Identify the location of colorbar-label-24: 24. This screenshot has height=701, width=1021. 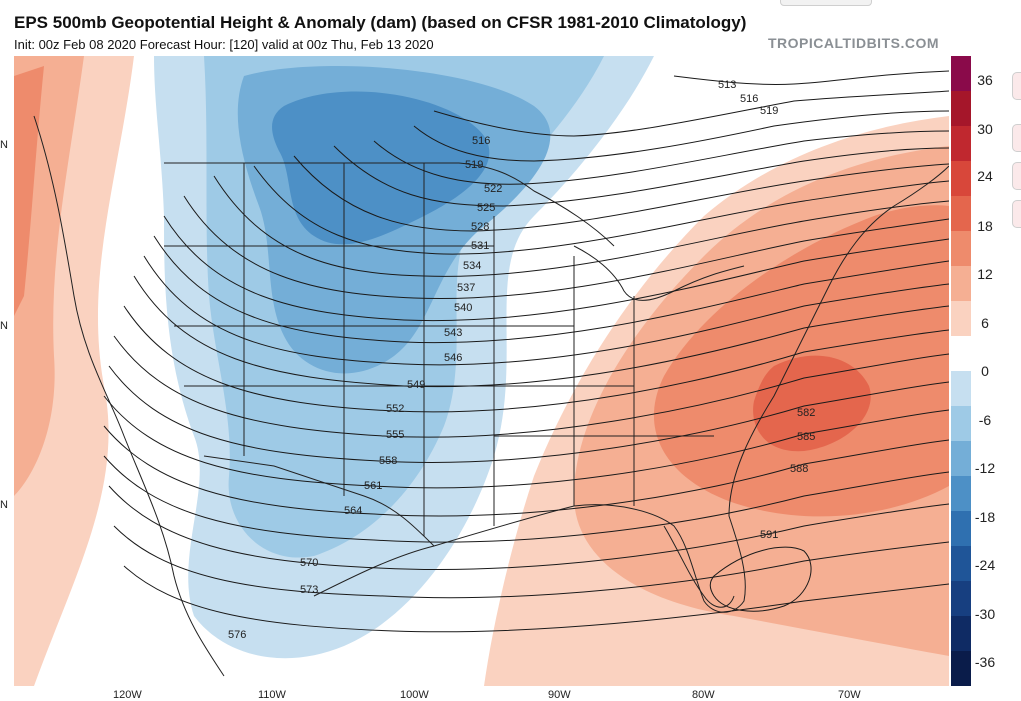
(985, 176).